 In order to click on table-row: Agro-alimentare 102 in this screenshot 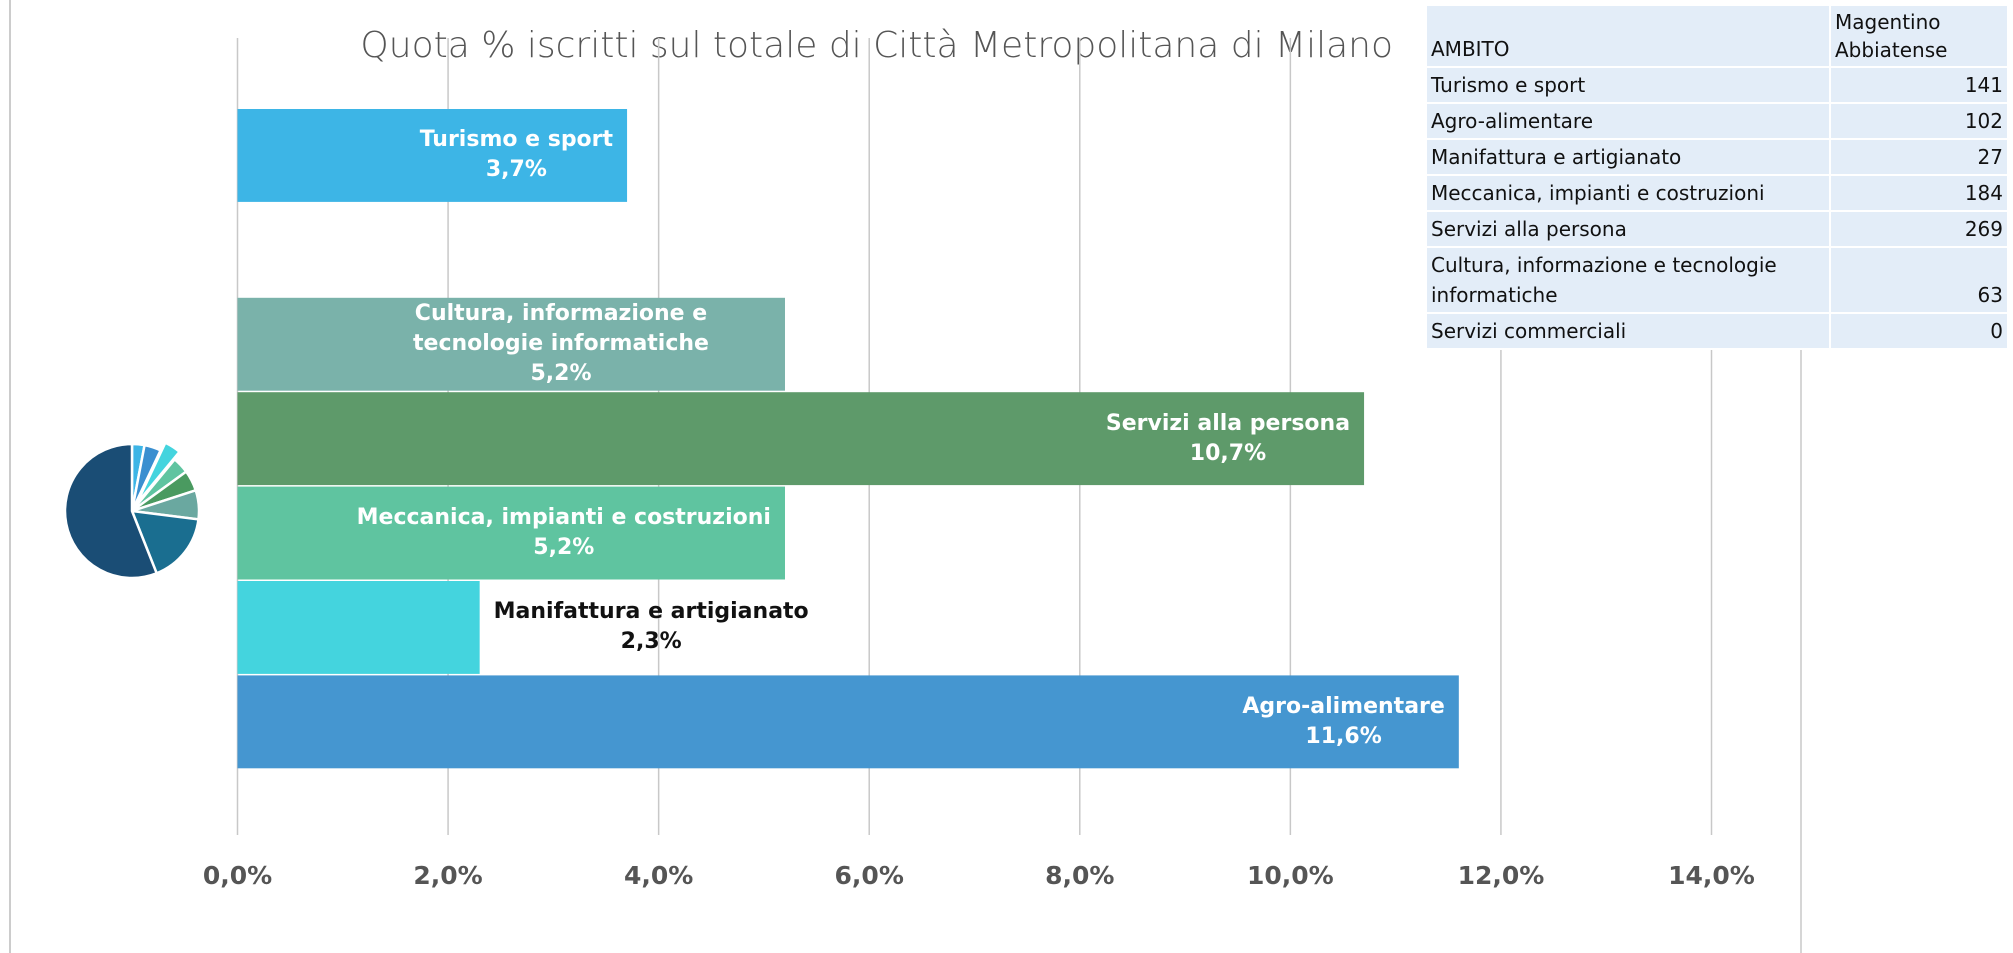, I will do `click(1717, 121)`.